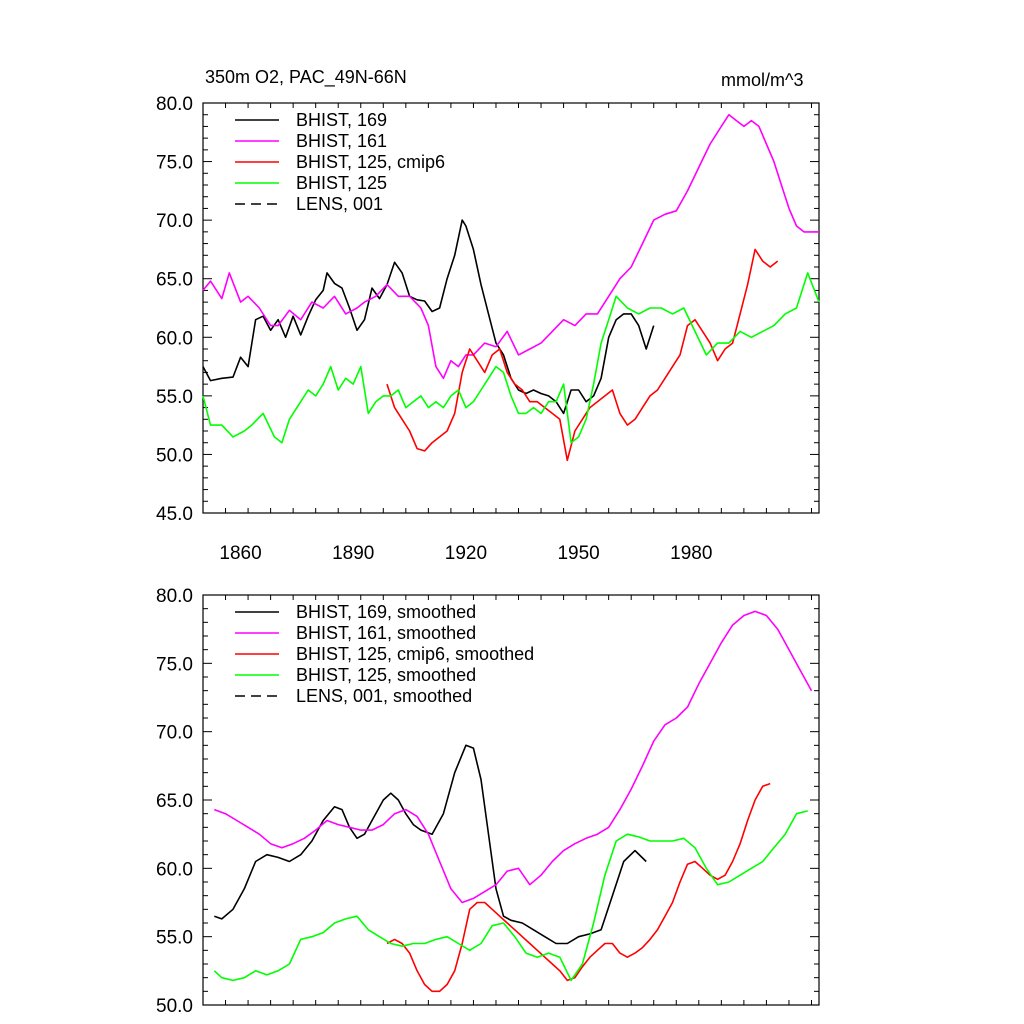 The image size is (1024, 1024). What do you see at coordinates (341, 141) in the screenshot?
I see `legend-label: BHIST, 161` at bounding box center [341, 141].